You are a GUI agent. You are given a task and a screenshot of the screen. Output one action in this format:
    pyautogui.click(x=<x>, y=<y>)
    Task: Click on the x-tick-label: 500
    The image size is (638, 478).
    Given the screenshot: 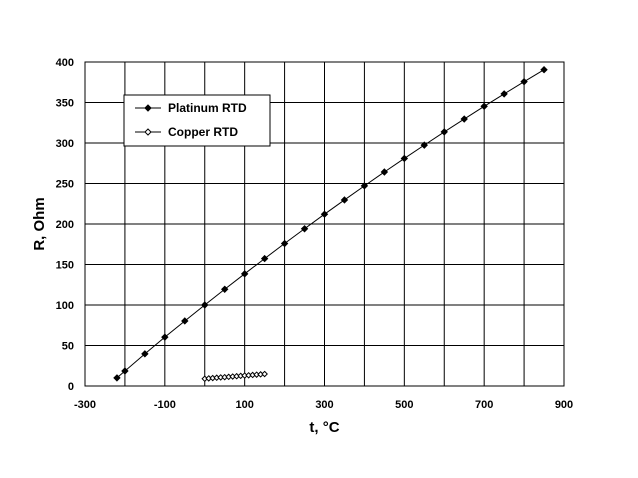 What is the action you would take?
    pyautogui.click(x=404, y=405)
    